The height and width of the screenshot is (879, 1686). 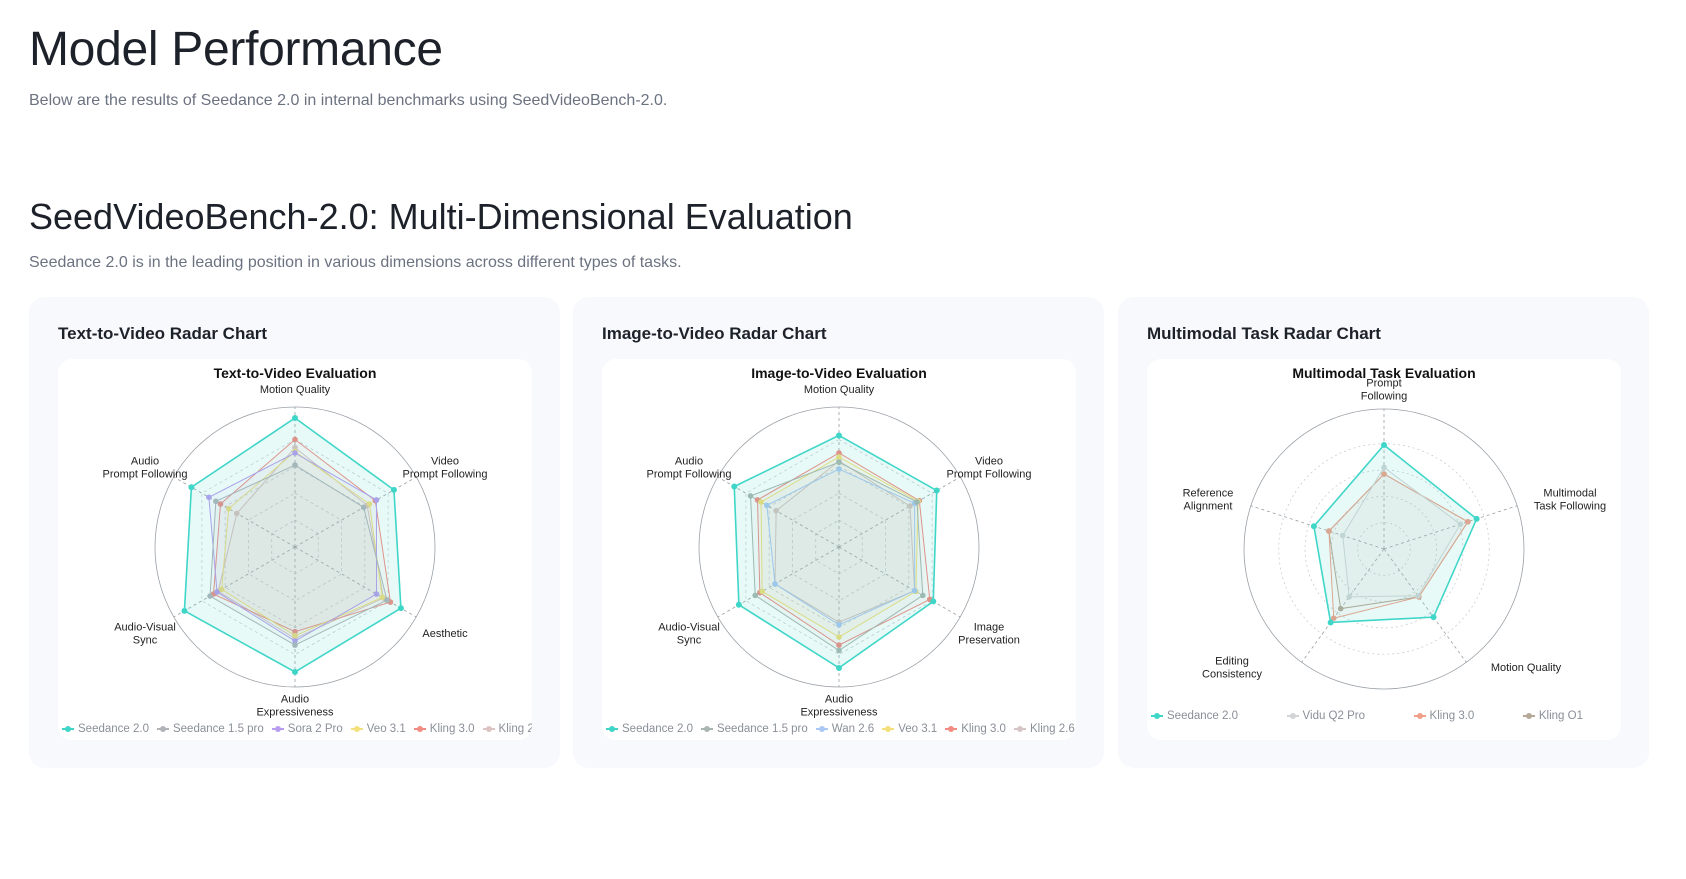 I want to click on axis-label-line: Task Following, so click(x=1570, y=507).